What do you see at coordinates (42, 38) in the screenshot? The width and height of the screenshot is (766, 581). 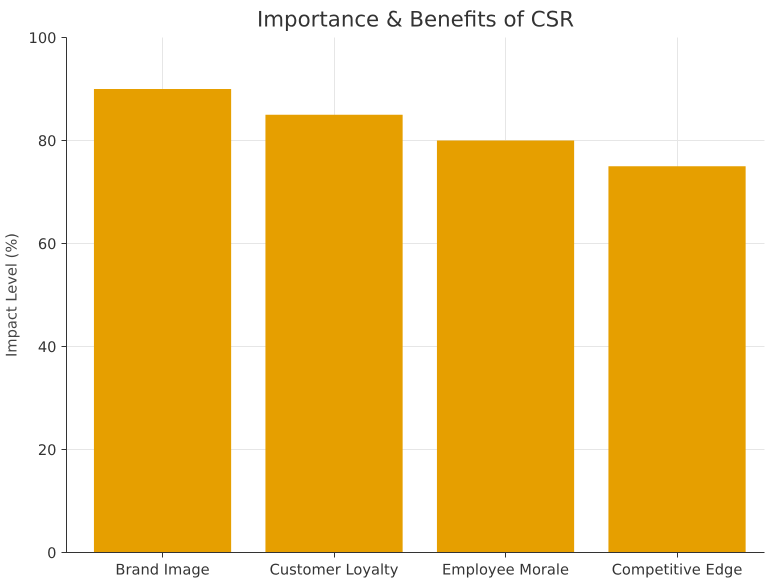 I see `y-tick-label: 100` at bounding box center [42, 38].